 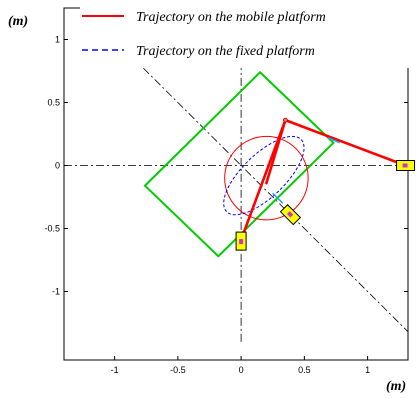 I want to click on trajectory-series, so click(x=266, y=178).